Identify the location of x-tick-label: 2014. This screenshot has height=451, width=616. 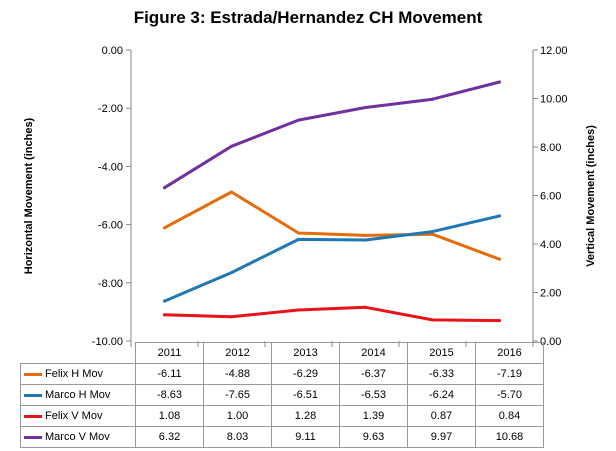
(373, 353).